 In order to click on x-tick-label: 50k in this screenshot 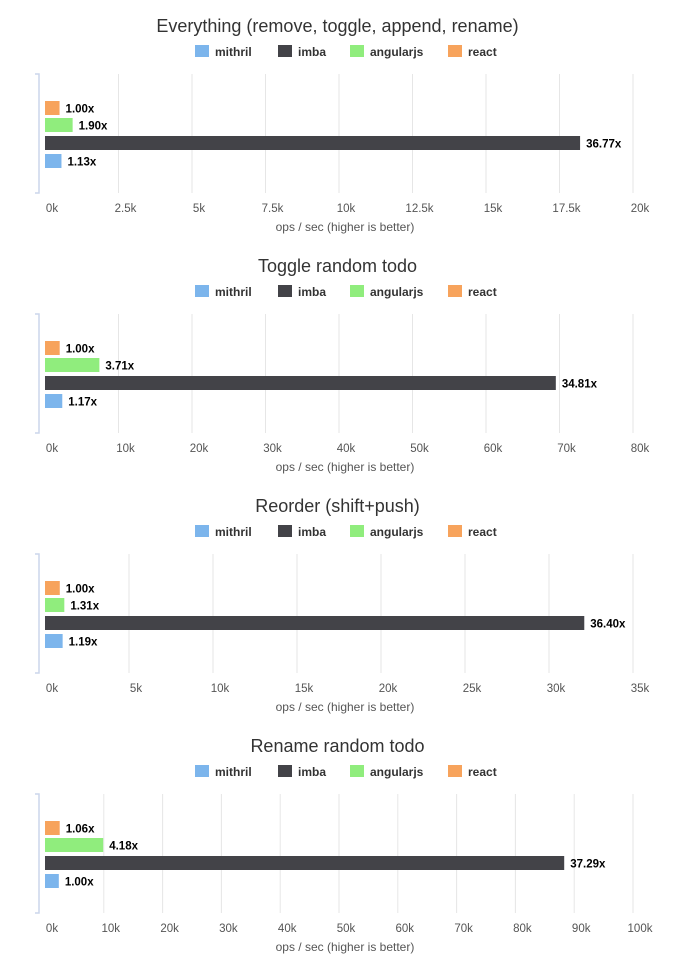, I will do `click(346, 929)`.